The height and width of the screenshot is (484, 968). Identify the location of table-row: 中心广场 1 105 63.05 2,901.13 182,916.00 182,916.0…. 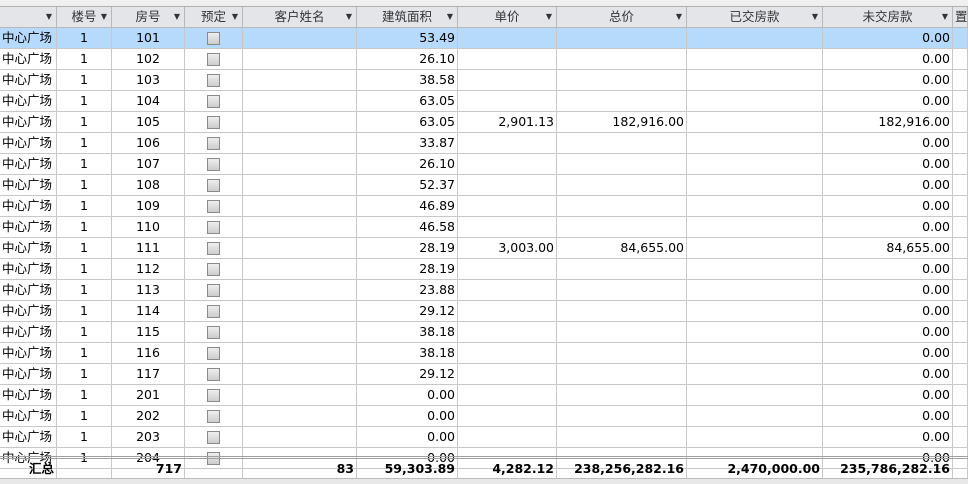
(484, 122).